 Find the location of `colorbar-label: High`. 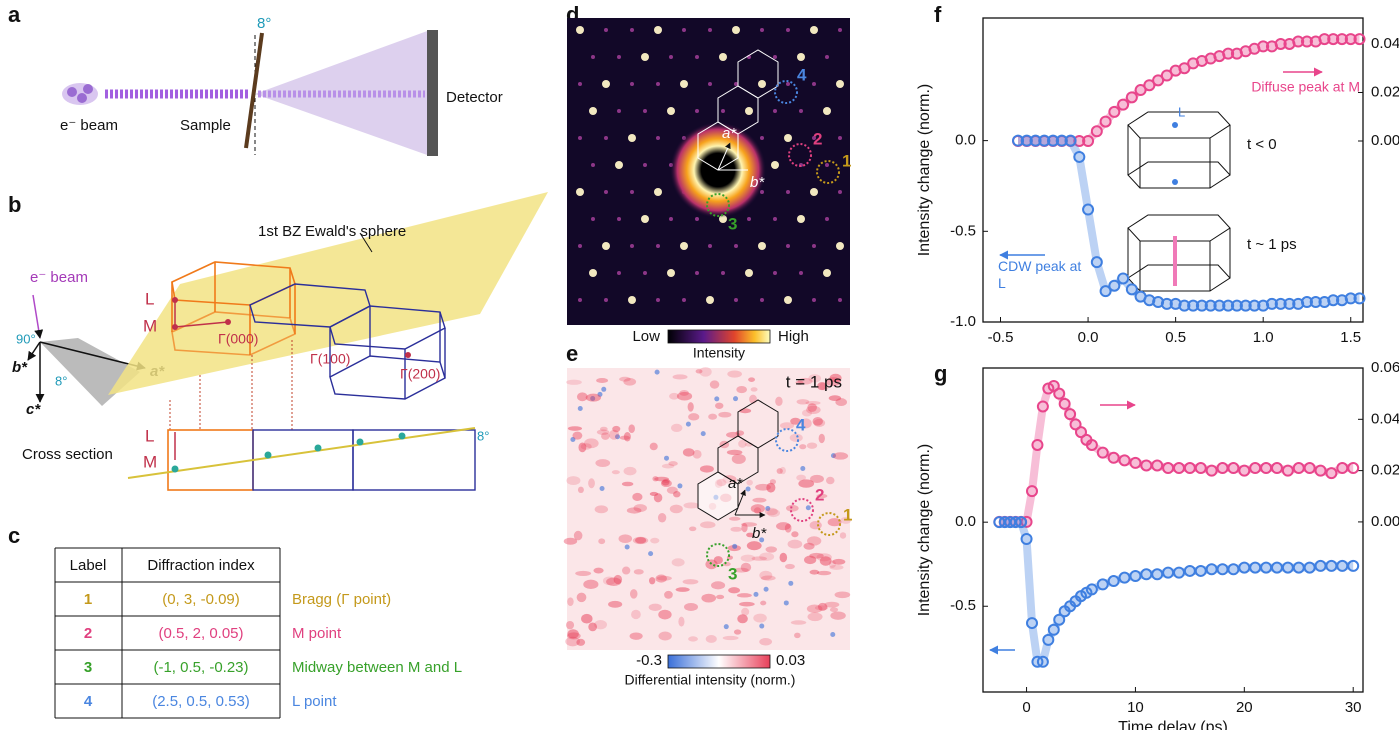

colorbar-label: High is located at coordinates (793, 336).